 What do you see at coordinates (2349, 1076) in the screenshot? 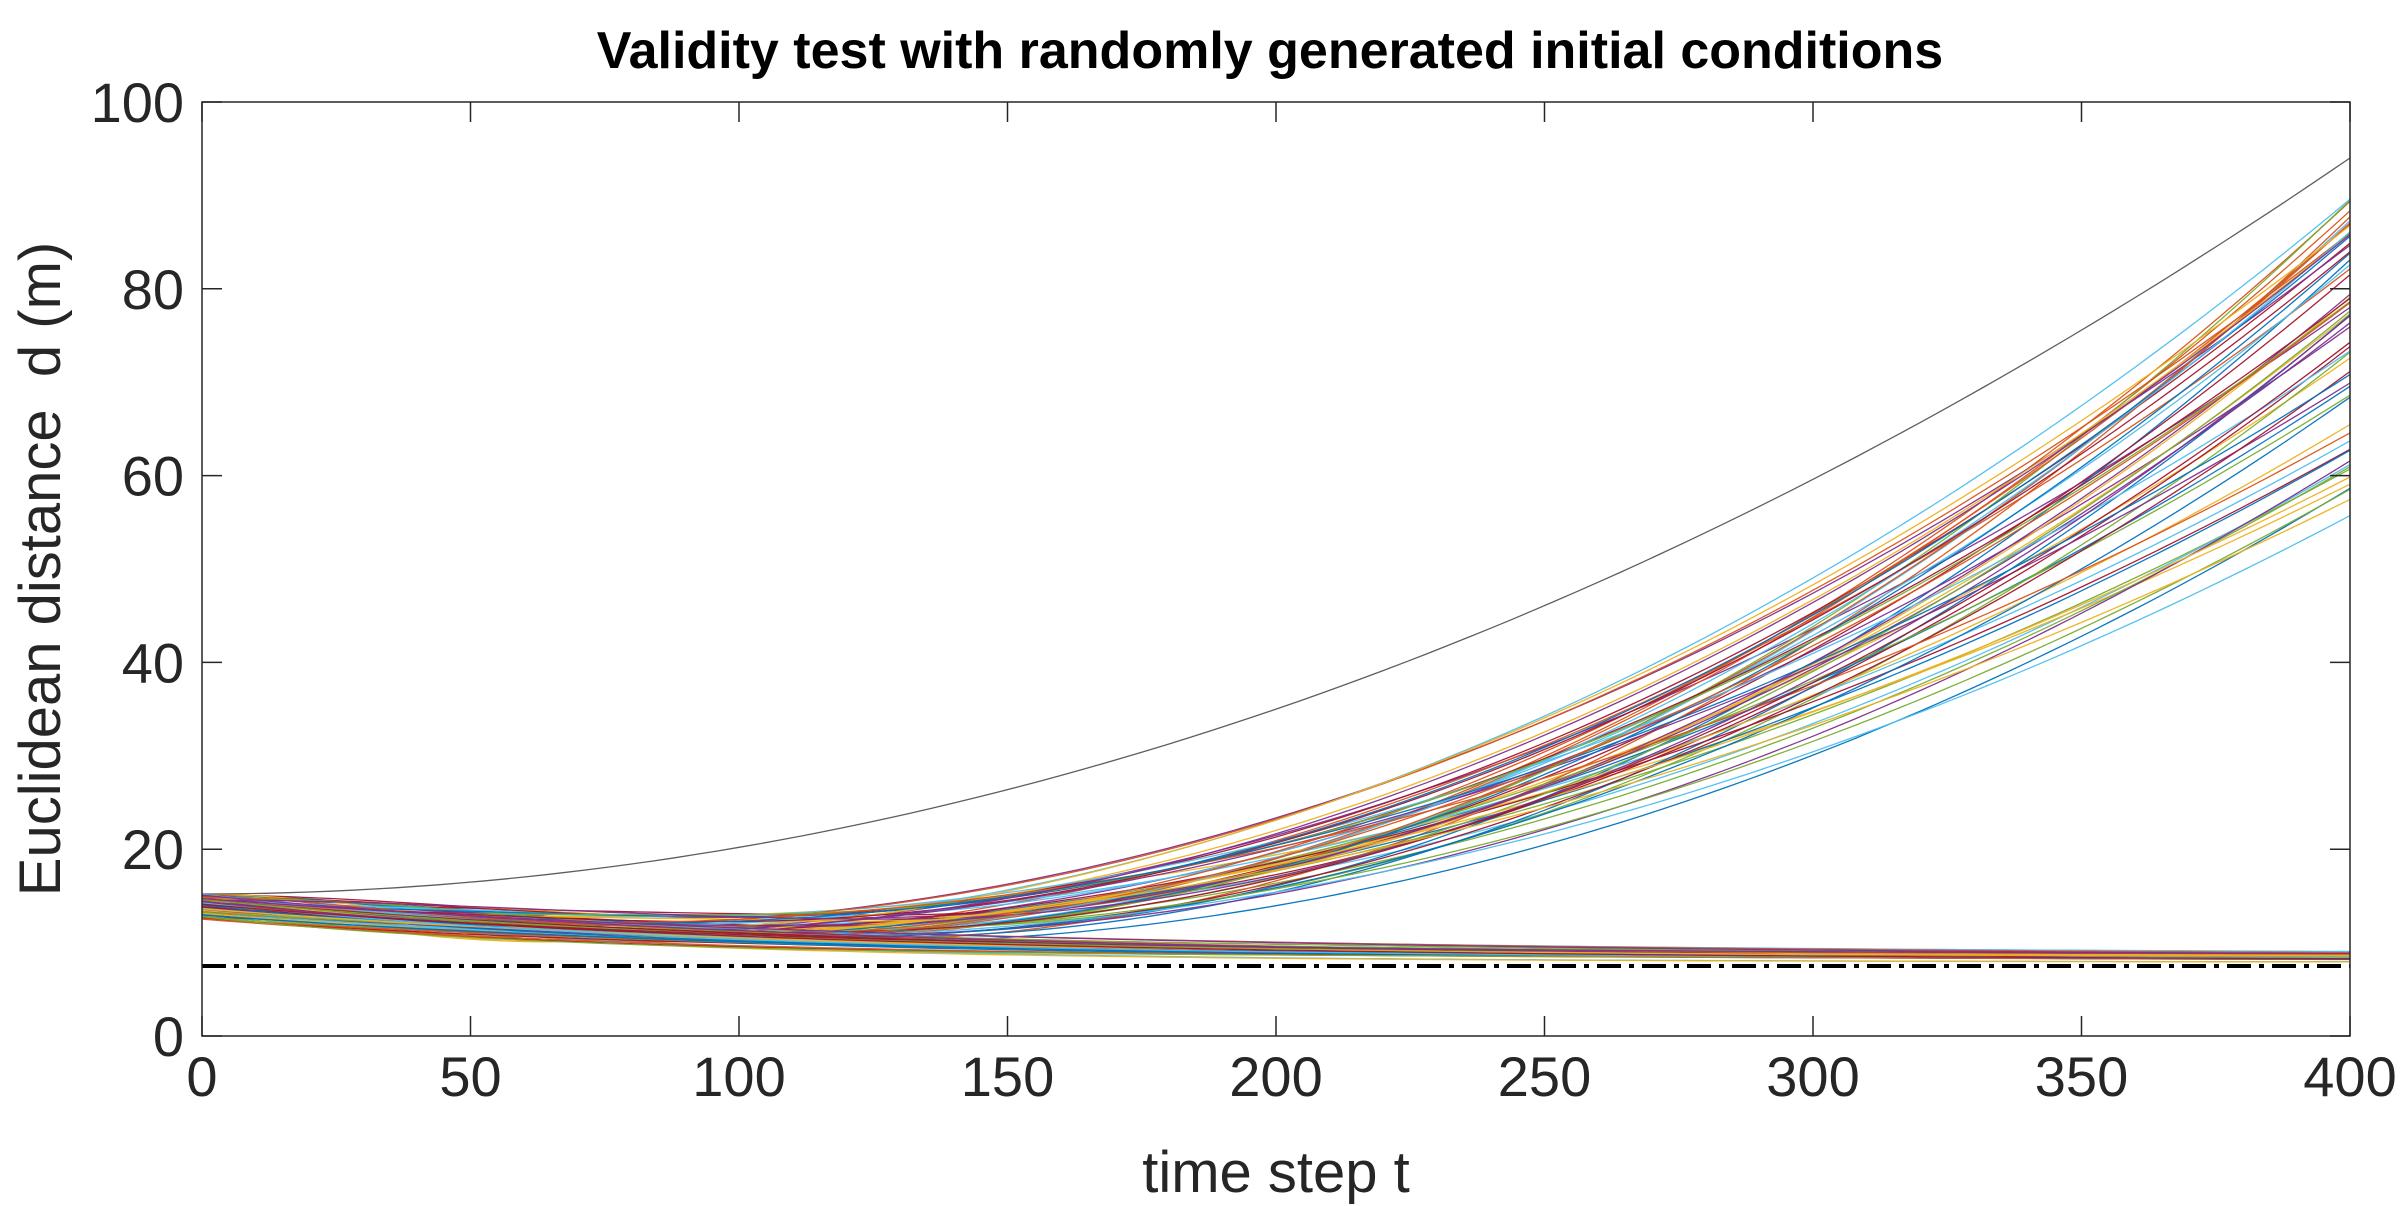
I see `x-tick-label: 400` at bounding box center [2349, 1076].